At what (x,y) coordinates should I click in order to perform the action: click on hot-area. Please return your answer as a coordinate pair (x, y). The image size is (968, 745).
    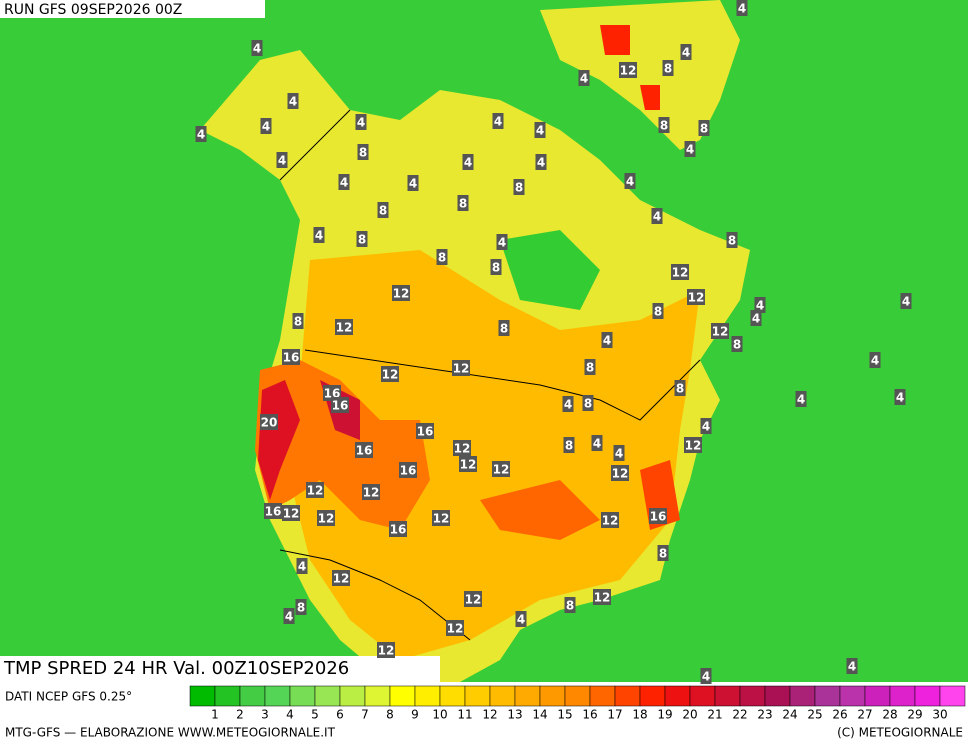
    Looking at the image, I should click on (540, 510).